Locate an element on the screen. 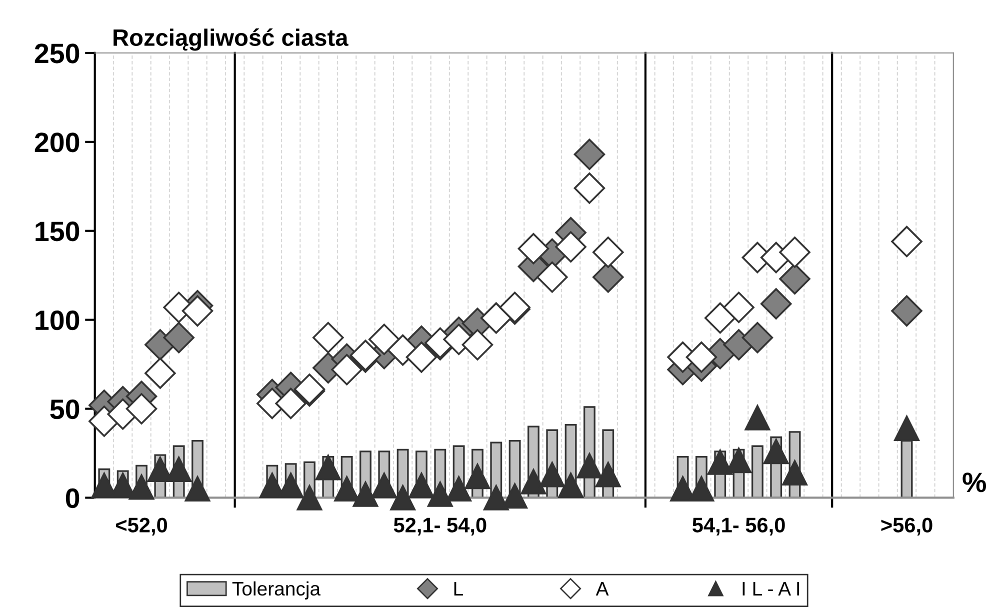  legend-label: L is located at coordinates (458, 589).